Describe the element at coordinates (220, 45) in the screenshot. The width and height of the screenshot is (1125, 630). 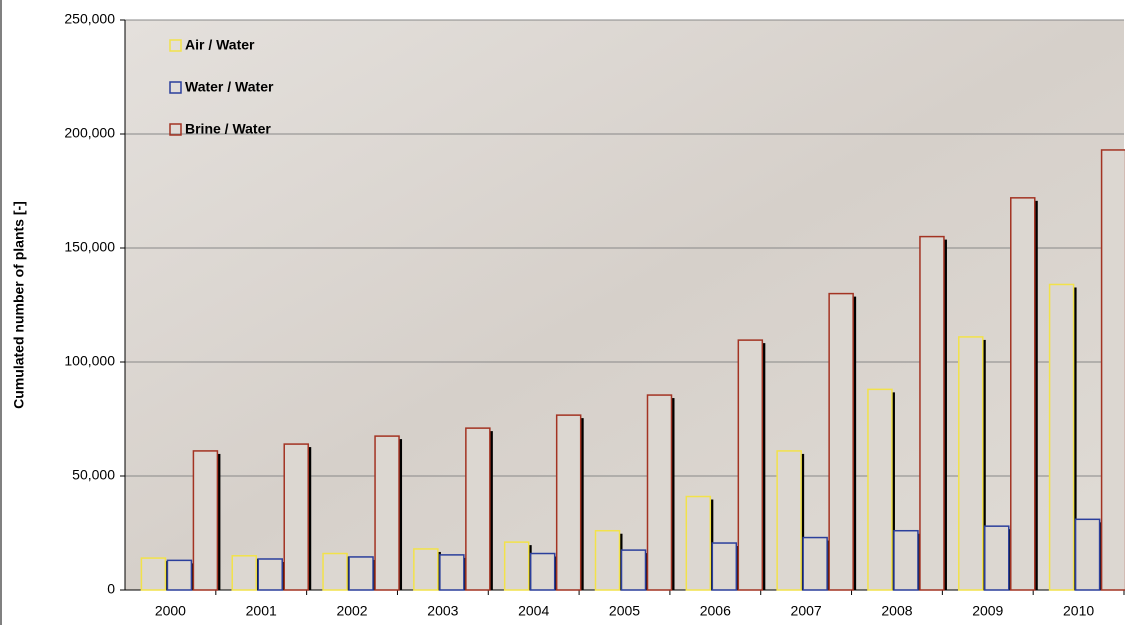
I see `legend-label: Air / Water` at that location.